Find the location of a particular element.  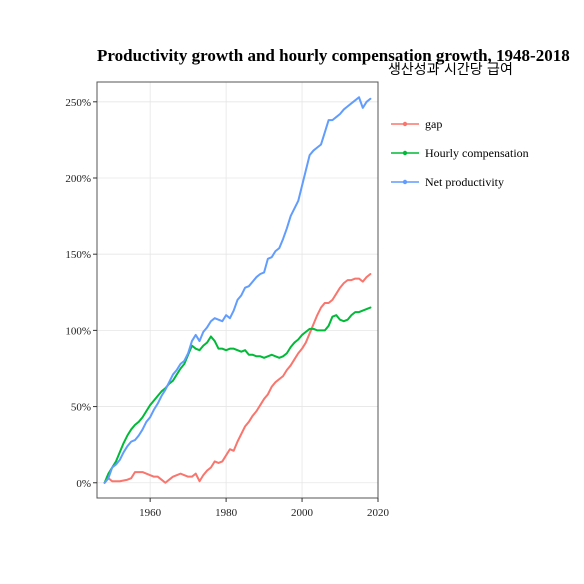

legend-marker-net-productivity is located at coordinates (405, 182).